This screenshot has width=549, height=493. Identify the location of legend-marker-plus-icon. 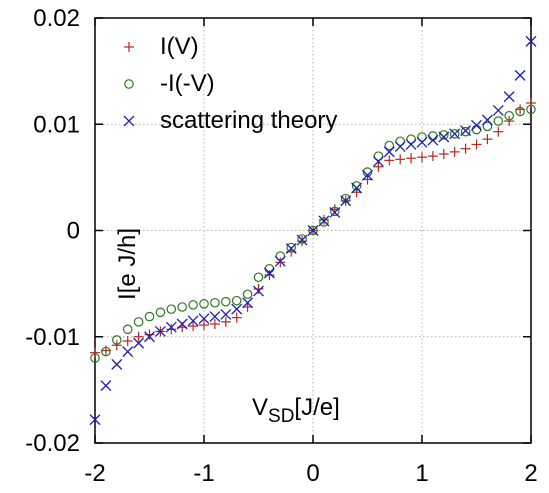
(129, 47).